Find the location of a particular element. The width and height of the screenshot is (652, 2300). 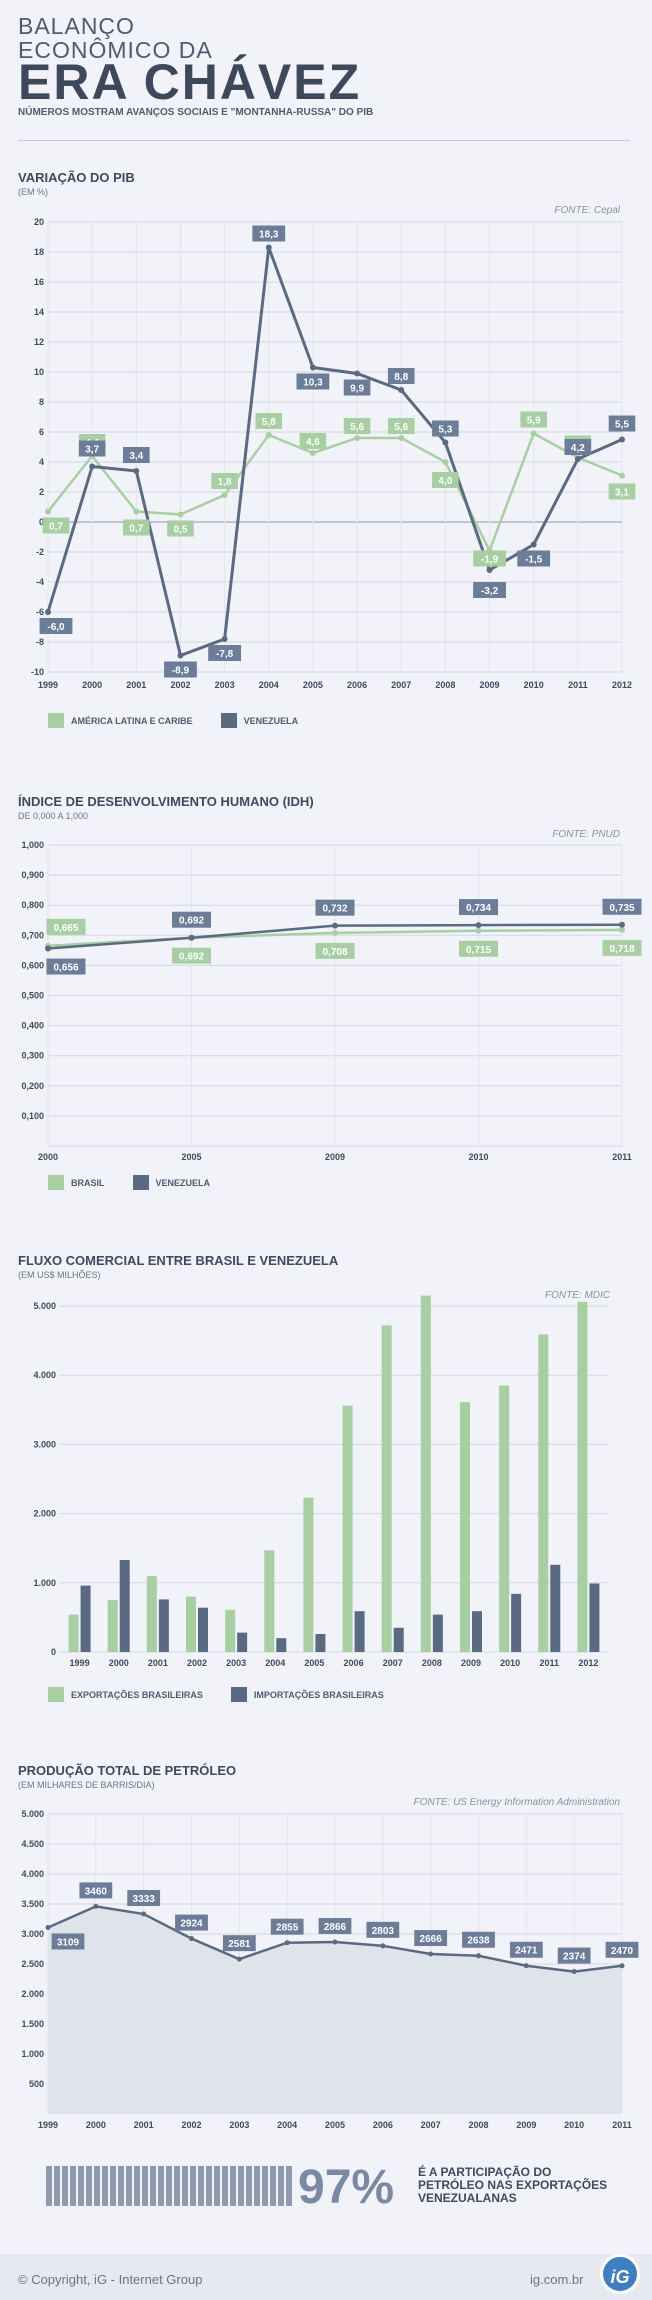

legend-swatch-green is located at coordinates (56, 1182).